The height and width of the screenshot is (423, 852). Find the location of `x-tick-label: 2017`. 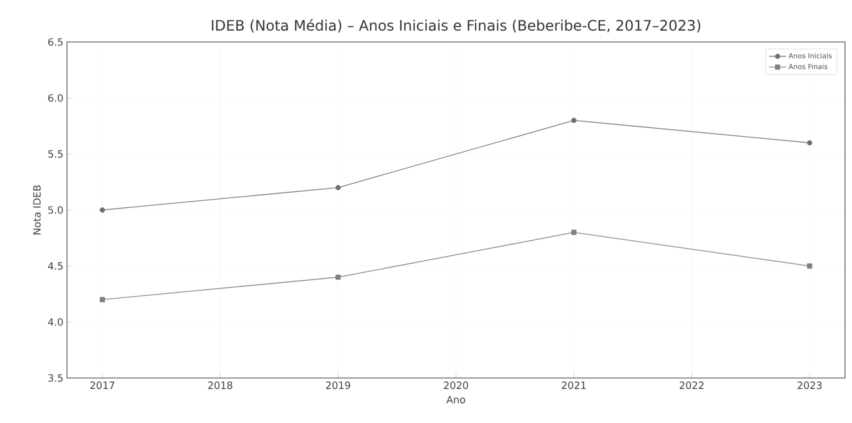

x-tick-label: 2017 is located at coordinates (102, 386).